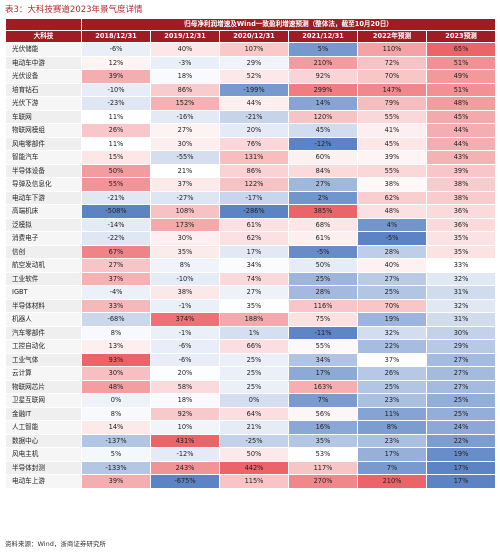 This screenshot has width=500, height=553. Describe the element at coordinates (251, 89) in the screenshot. I see `table-row: 培育钻石 -10% 86% -199% 299% 147% 51%` at that location.